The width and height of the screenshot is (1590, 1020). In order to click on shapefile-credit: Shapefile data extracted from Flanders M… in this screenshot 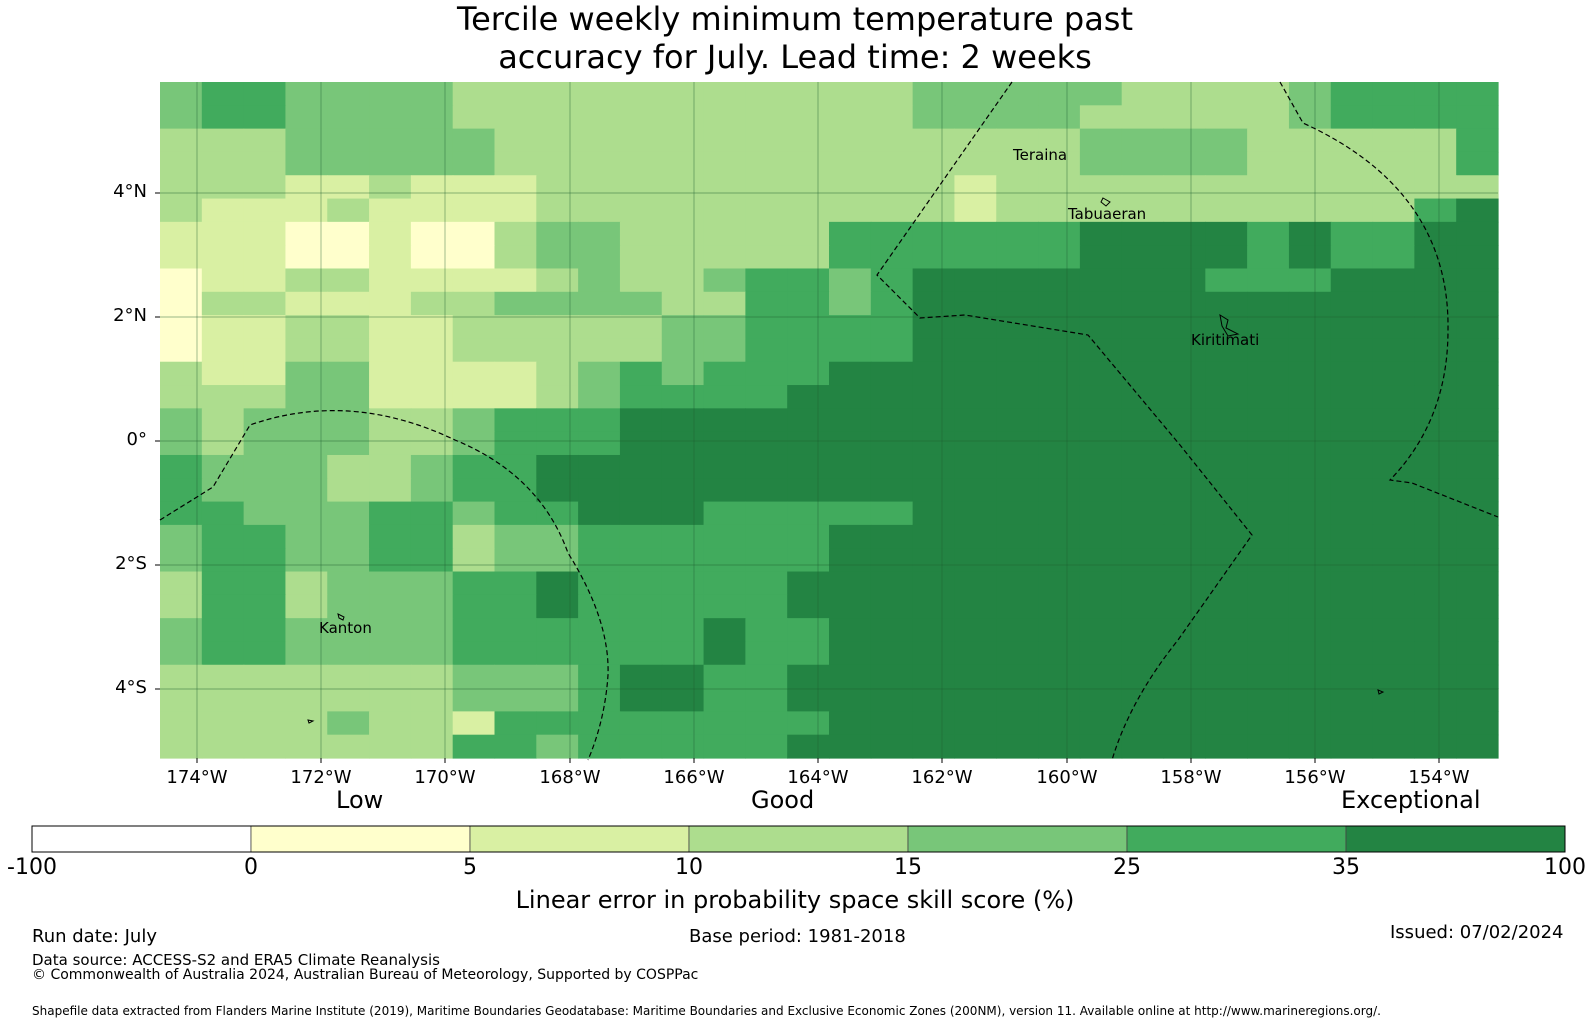, I will do `click(706, 1011)`.